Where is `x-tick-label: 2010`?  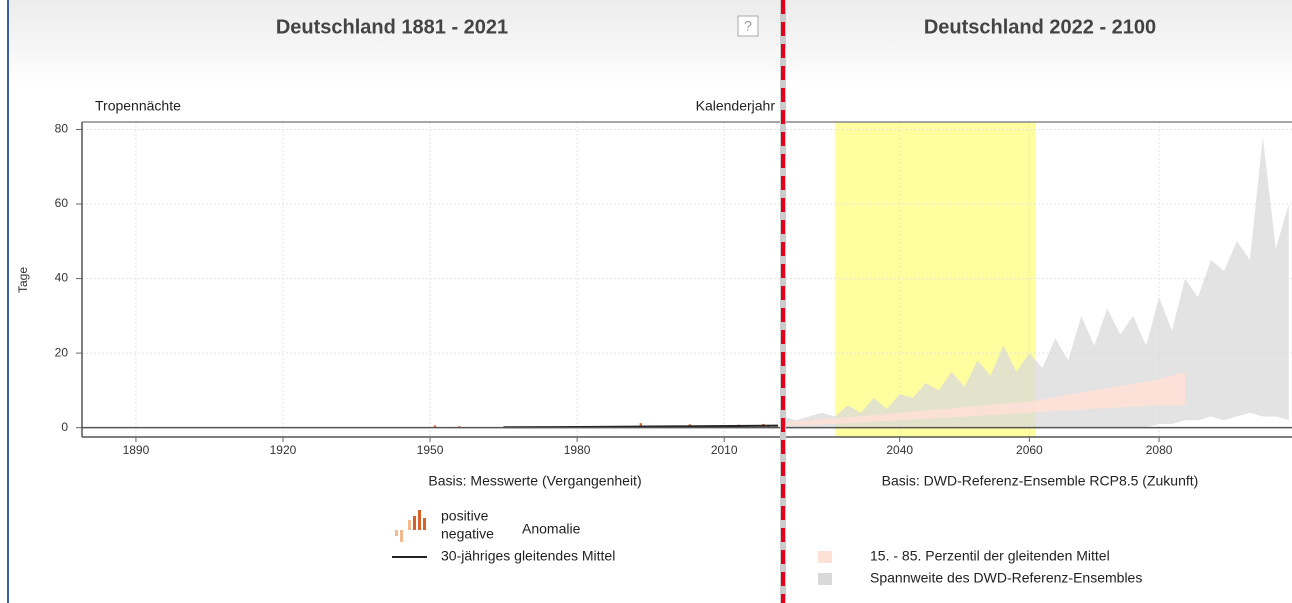 x-tick-label: 2010 is located at coordinates (724, 450).